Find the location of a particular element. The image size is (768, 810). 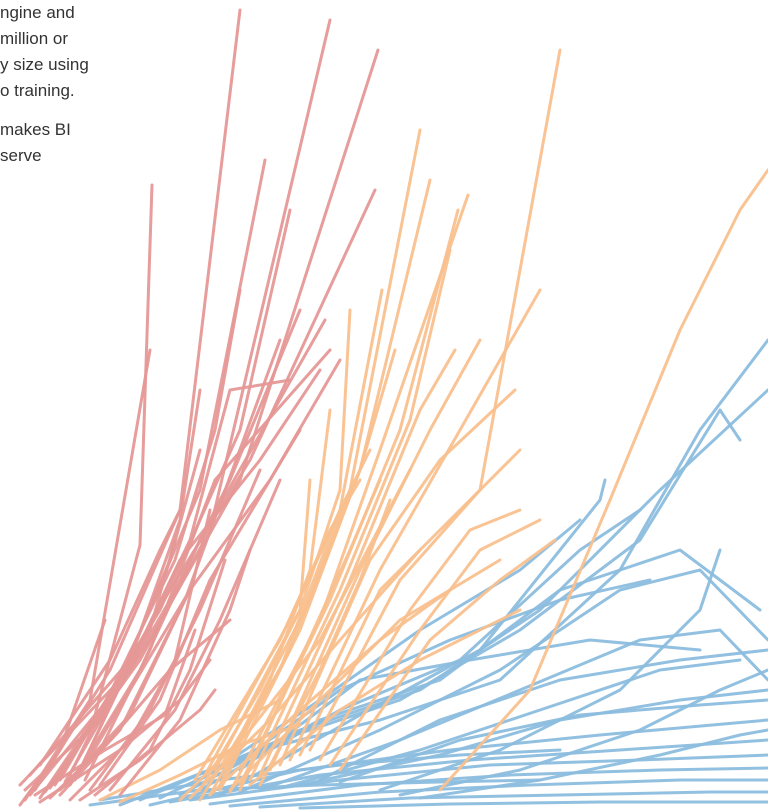

paragraph-1-line-2: million or is located at coordinates (34, 38).